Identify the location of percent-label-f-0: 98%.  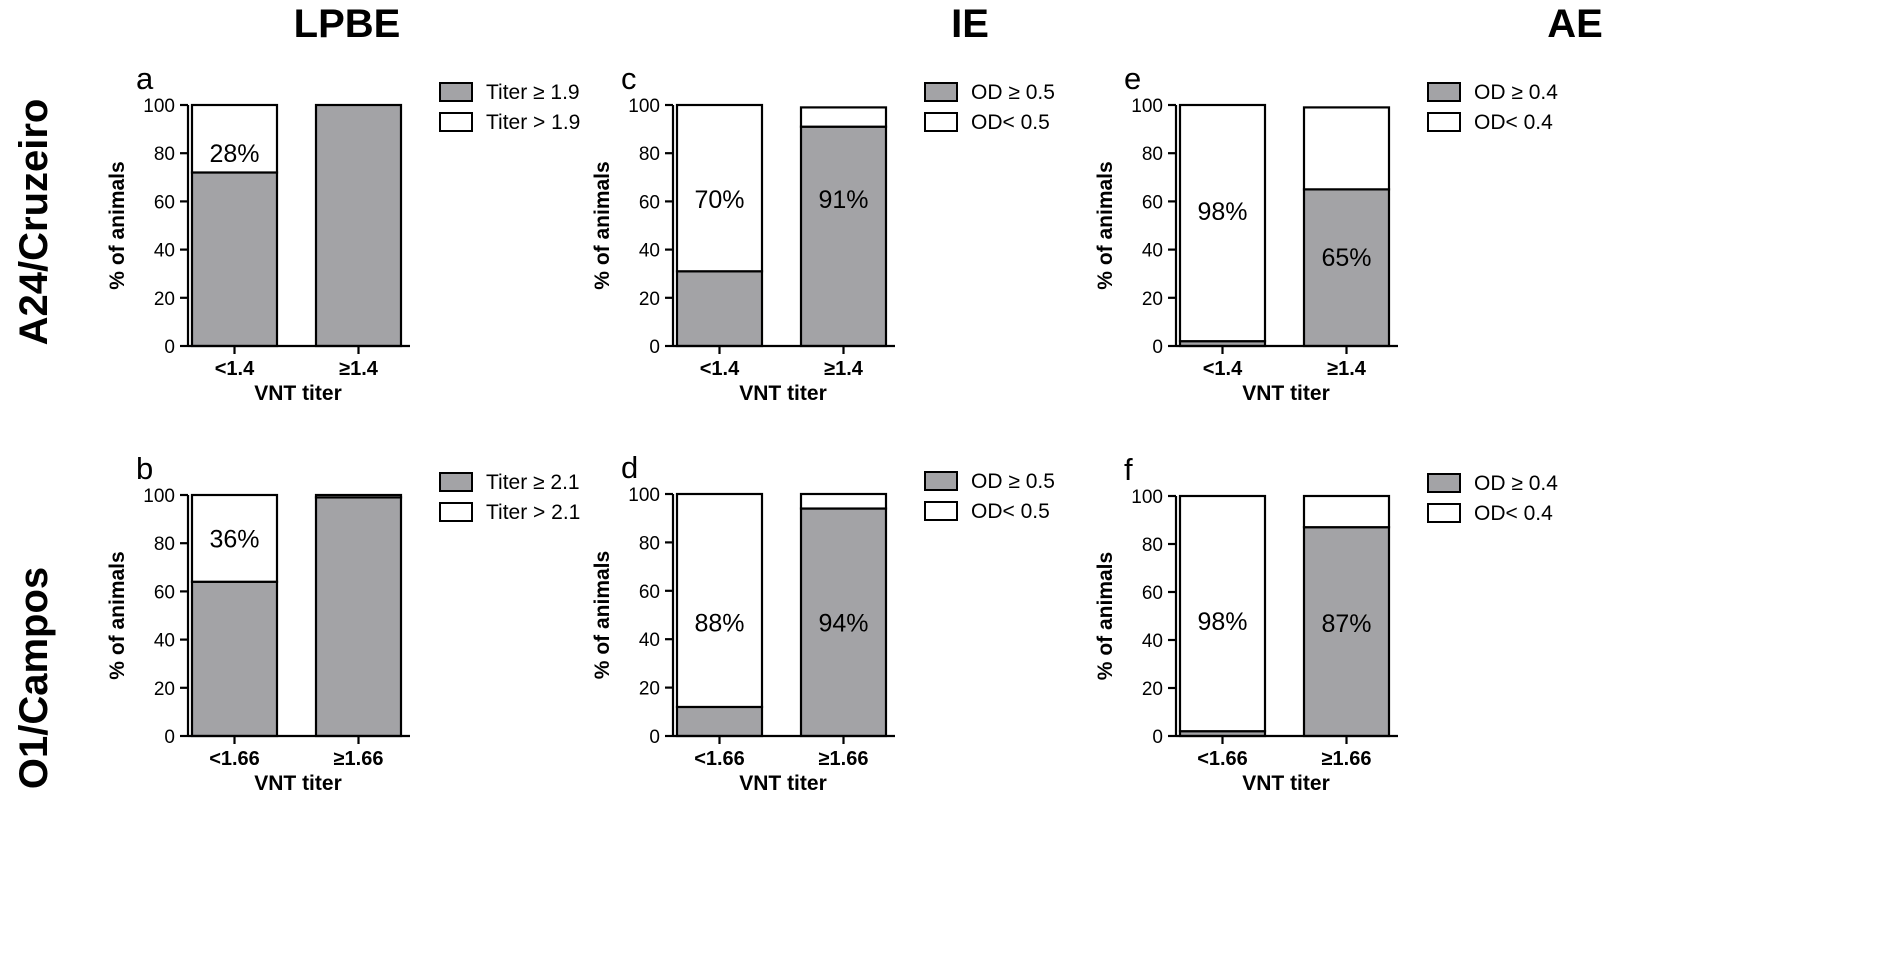
(1222, 622).